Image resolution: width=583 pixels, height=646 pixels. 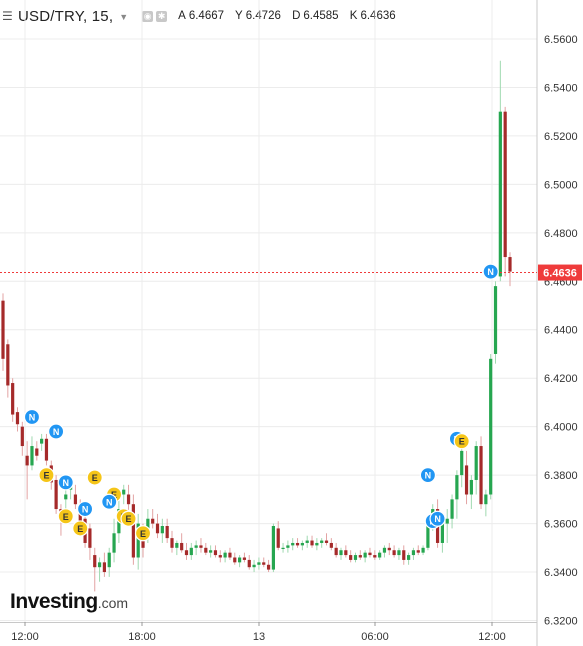 I want to click on menu-icon: ☰, so click(x=7, y=16).